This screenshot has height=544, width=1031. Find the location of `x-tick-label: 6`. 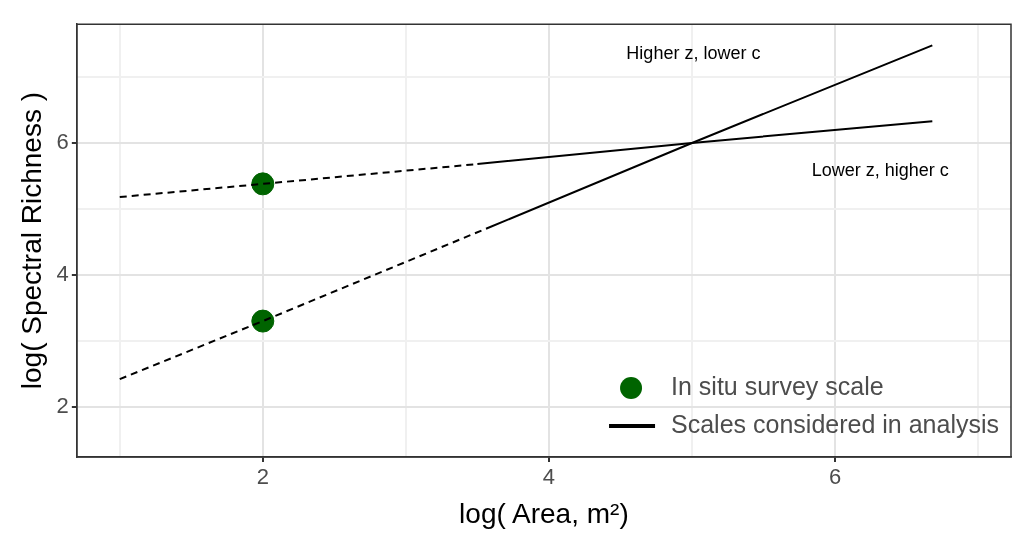

x-tick-label: 6 is located at coordinates (835, 477).